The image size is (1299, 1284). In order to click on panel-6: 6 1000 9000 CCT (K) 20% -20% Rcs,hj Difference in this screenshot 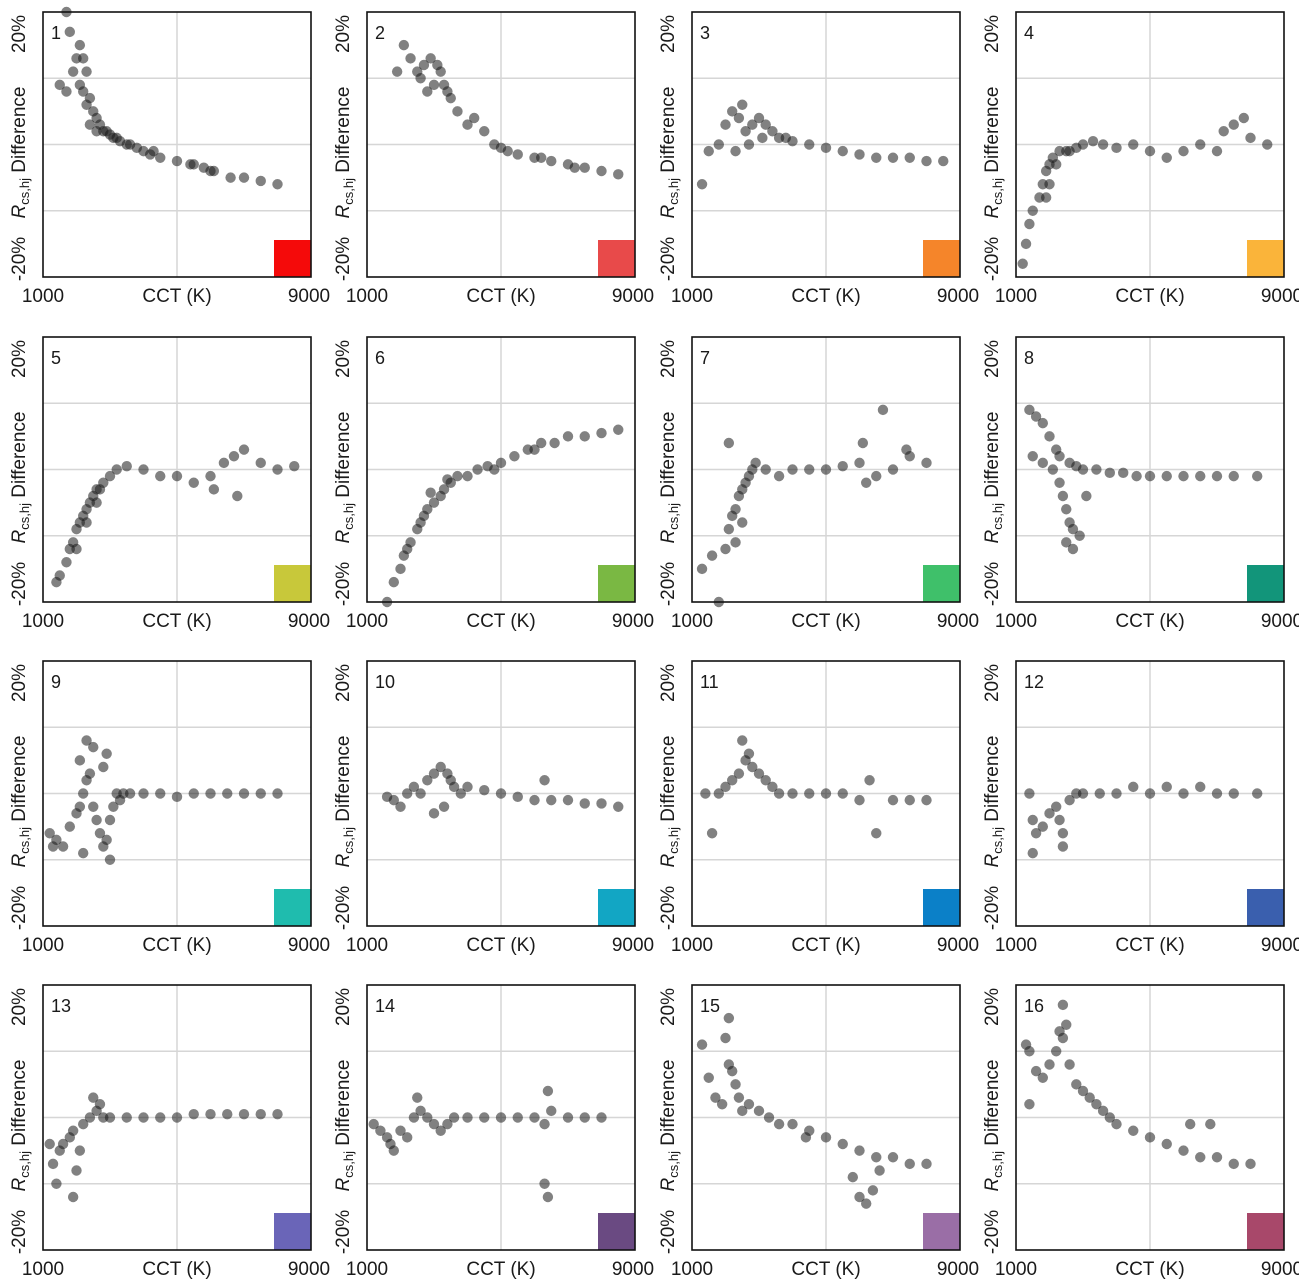, I will do `click(493, 484)`.